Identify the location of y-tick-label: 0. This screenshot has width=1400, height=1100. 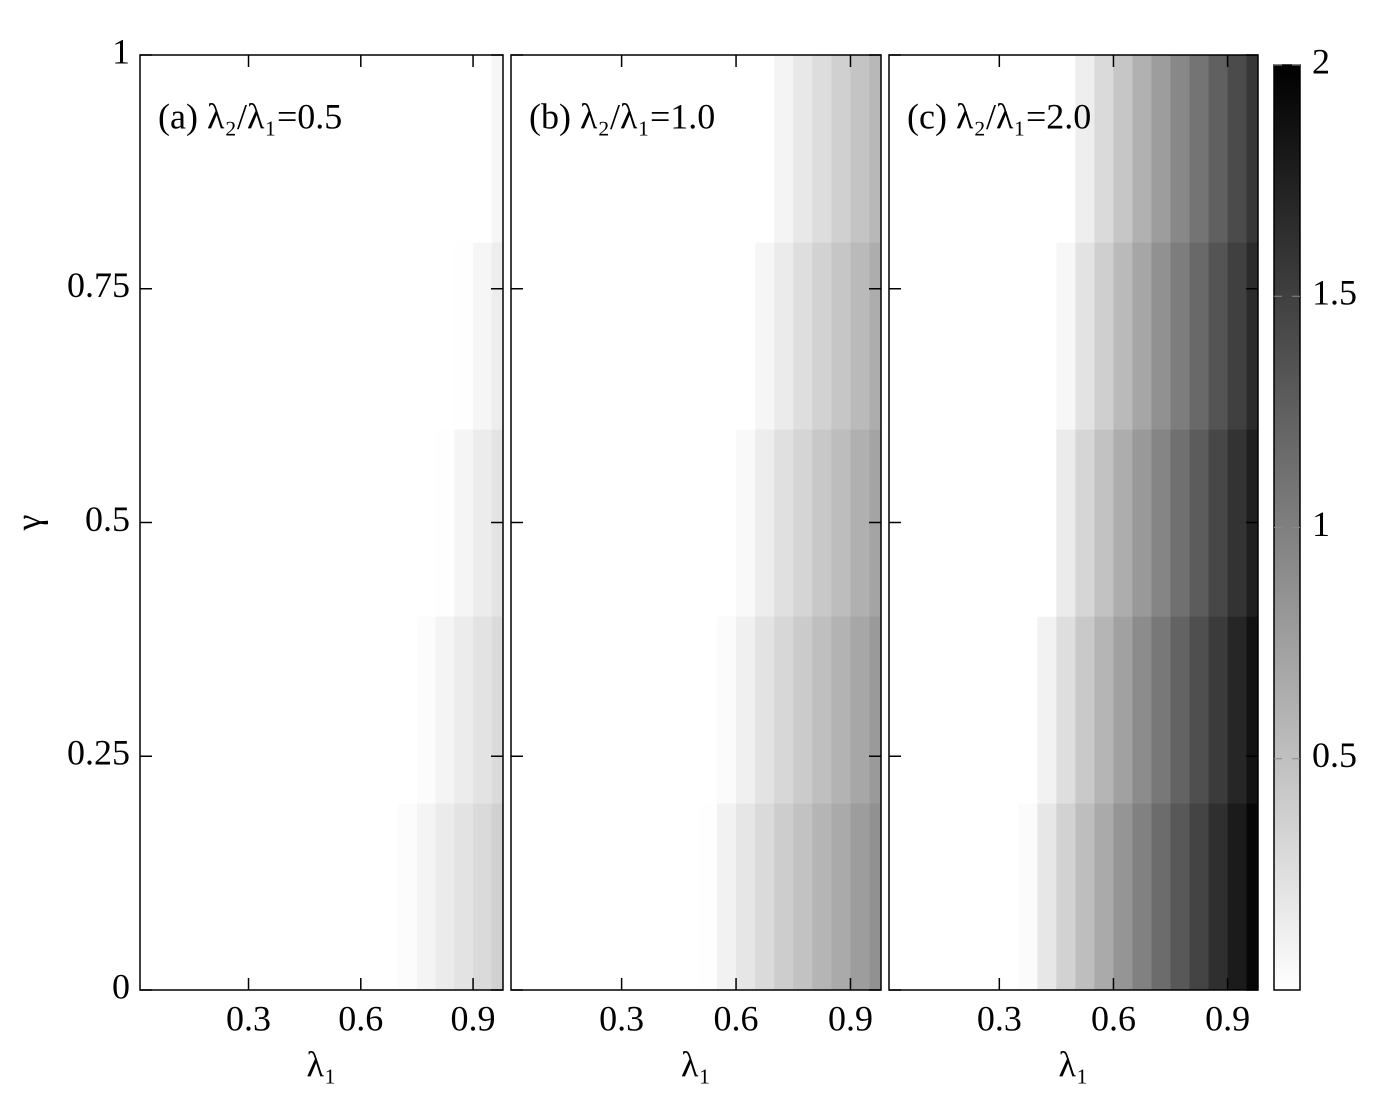
(121, 986).